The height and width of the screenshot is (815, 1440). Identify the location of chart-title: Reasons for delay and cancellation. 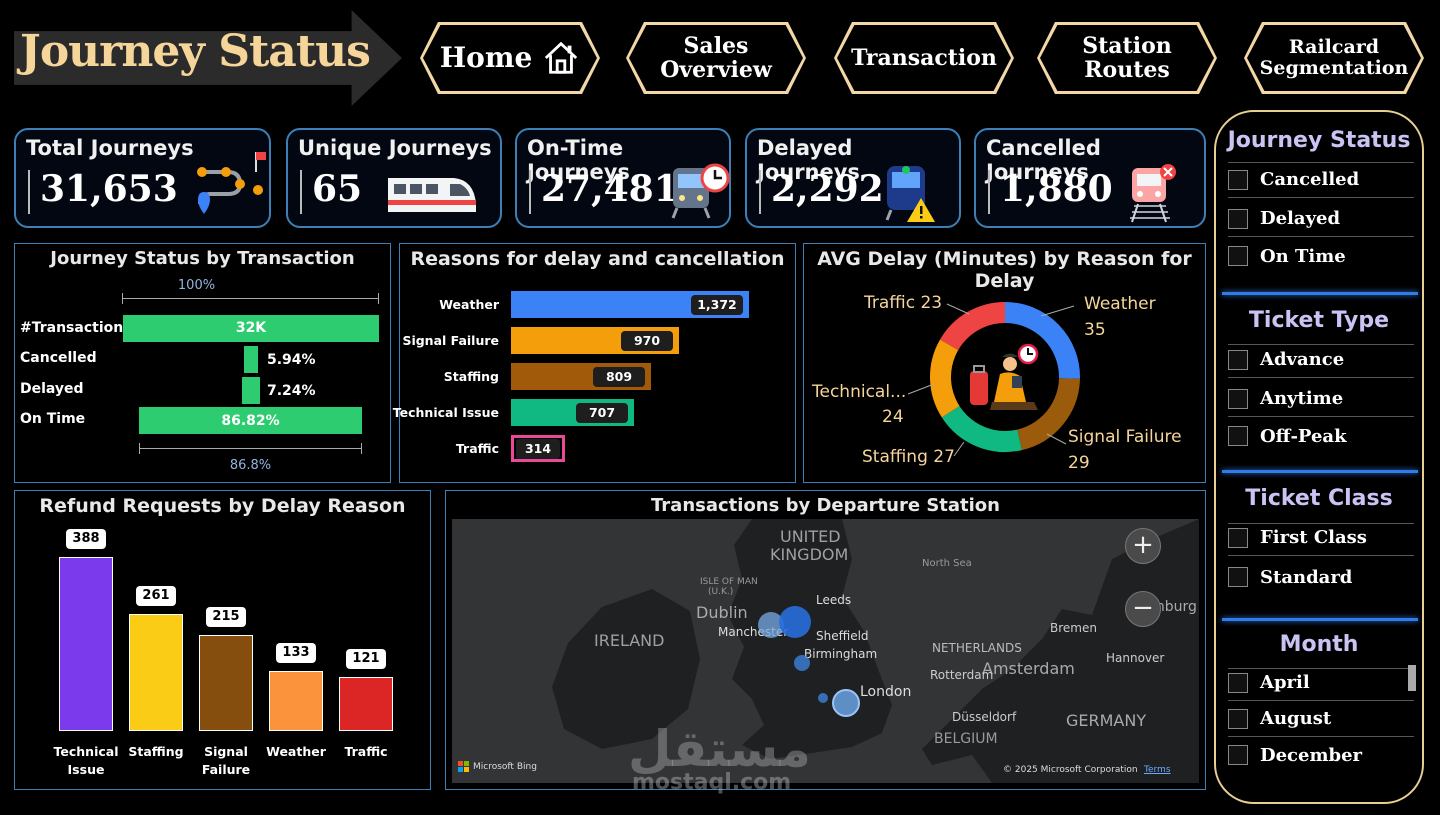
(597, 259).